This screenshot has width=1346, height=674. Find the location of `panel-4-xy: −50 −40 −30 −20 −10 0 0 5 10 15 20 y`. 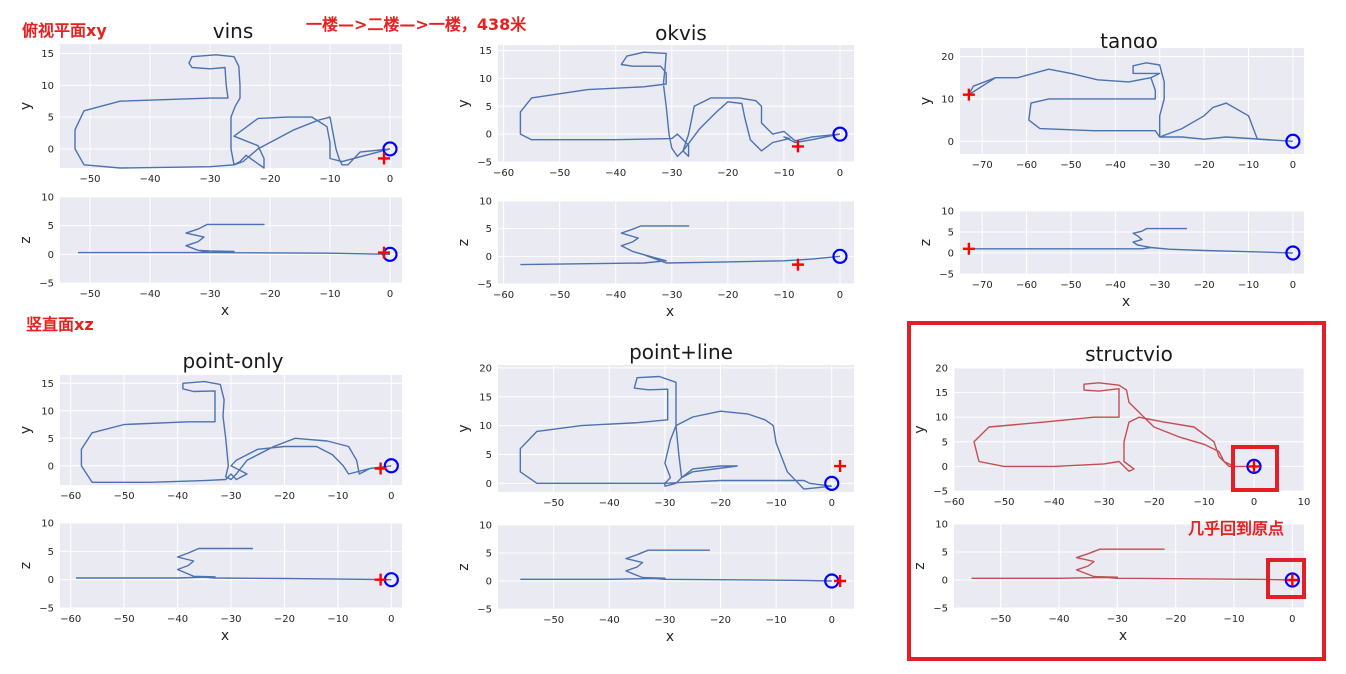

panel-4-xy: −50 −40 −30 −20 −10 0 0 5 10 15 20 y is located at coordinates (655, 436).